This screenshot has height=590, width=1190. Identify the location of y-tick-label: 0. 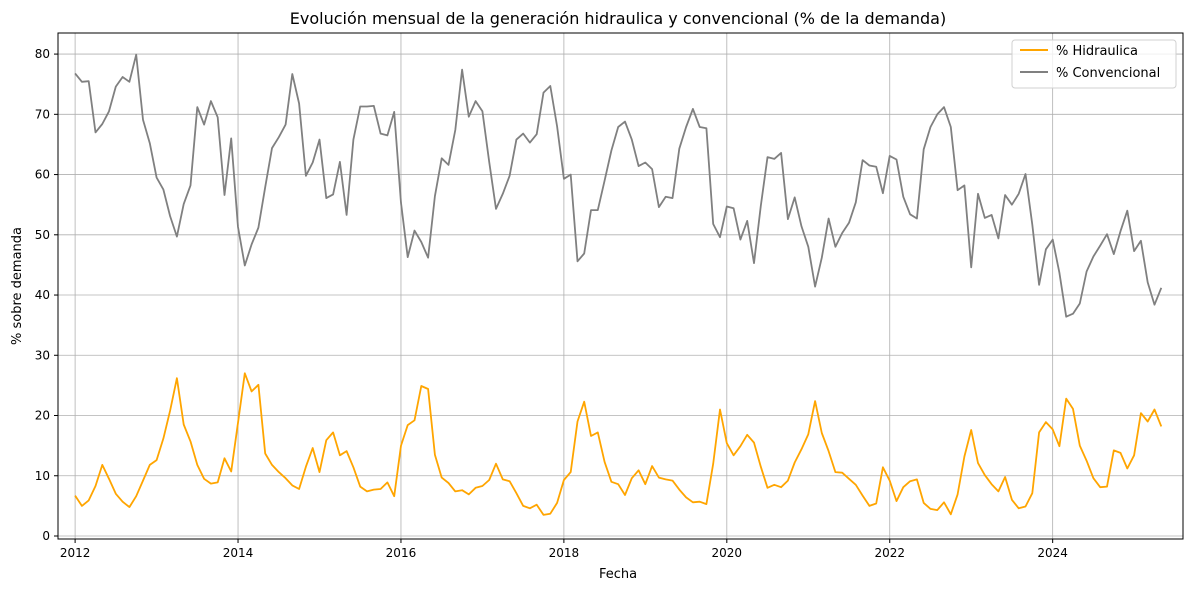
(46, 536).